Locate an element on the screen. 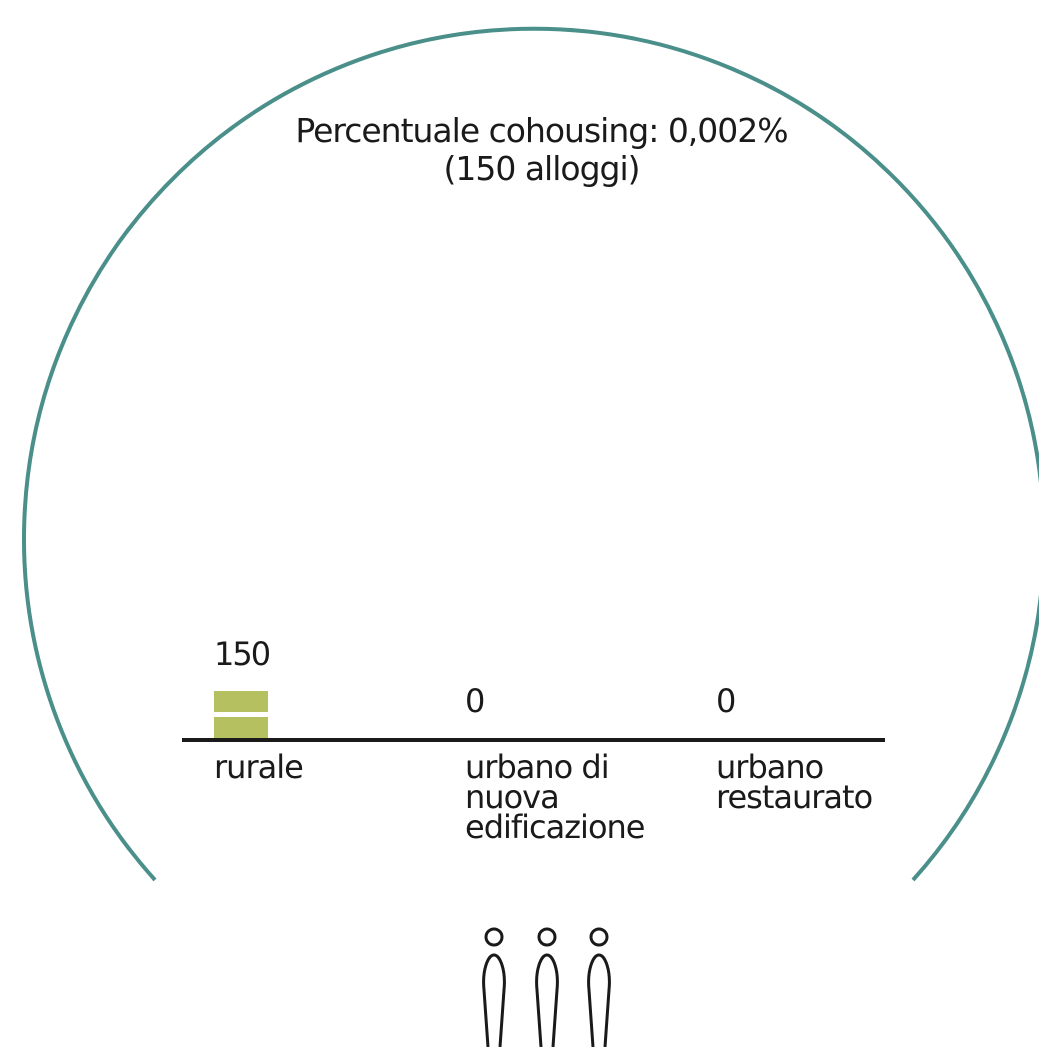 The width and height of the screenshot is (1039, 1047). title-value: 0,002% is located at coordinates (728, 130).